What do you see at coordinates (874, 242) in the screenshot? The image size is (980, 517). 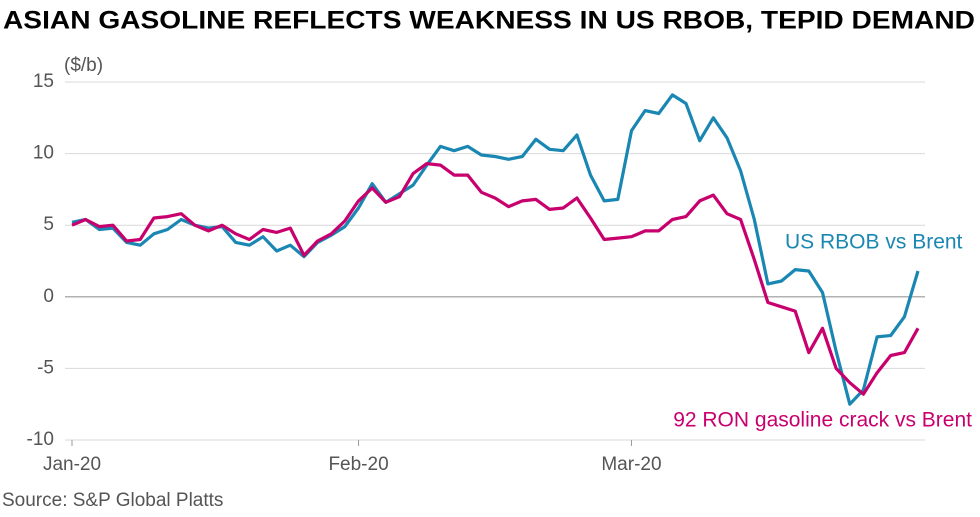 I see `series-label: US RBOB vs Brent` at bounding box center [874, 242].